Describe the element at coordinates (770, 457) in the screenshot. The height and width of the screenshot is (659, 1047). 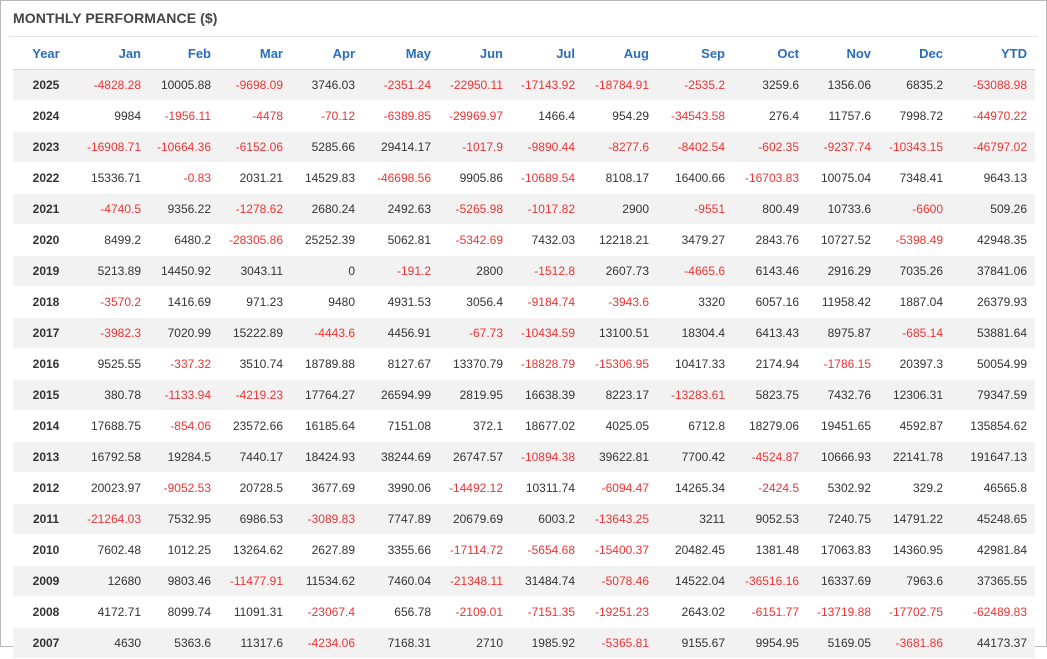
I see `cell-oct: -4524.87` at that location.